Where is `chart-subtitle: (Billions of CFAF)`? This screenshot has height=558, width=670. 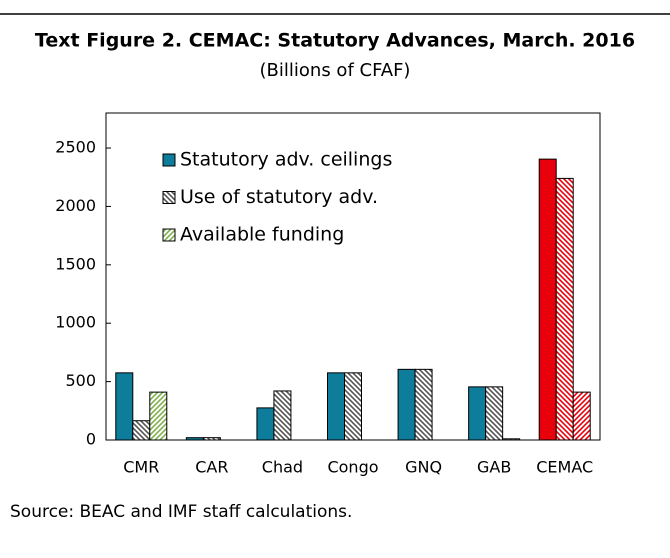
chart-subtitle: (Billions of CFAF) is located at coordinates (335, 70).